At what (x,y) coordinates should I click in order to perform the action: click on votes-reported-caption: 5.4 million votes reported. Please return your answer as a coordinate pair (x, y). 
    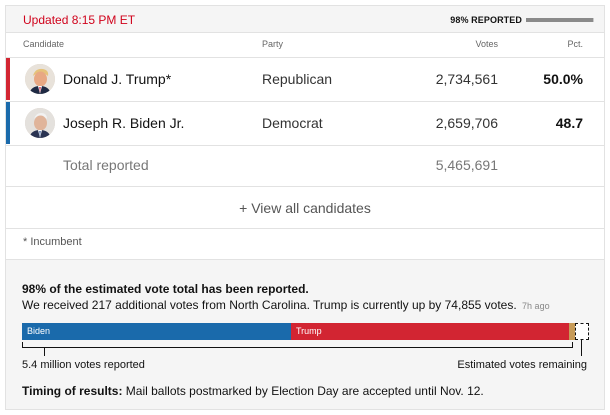
    Looking at the image, I should click on (83, 365).